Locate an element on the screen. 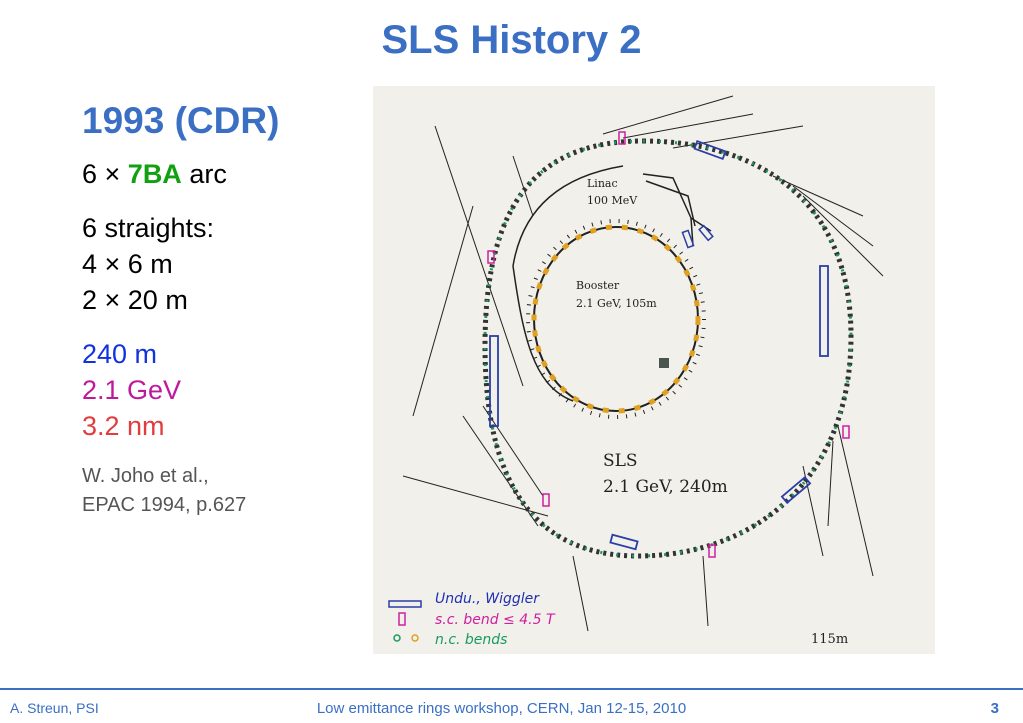  footer-author: A. Streun, PSI is located at coordinates (54, 708).